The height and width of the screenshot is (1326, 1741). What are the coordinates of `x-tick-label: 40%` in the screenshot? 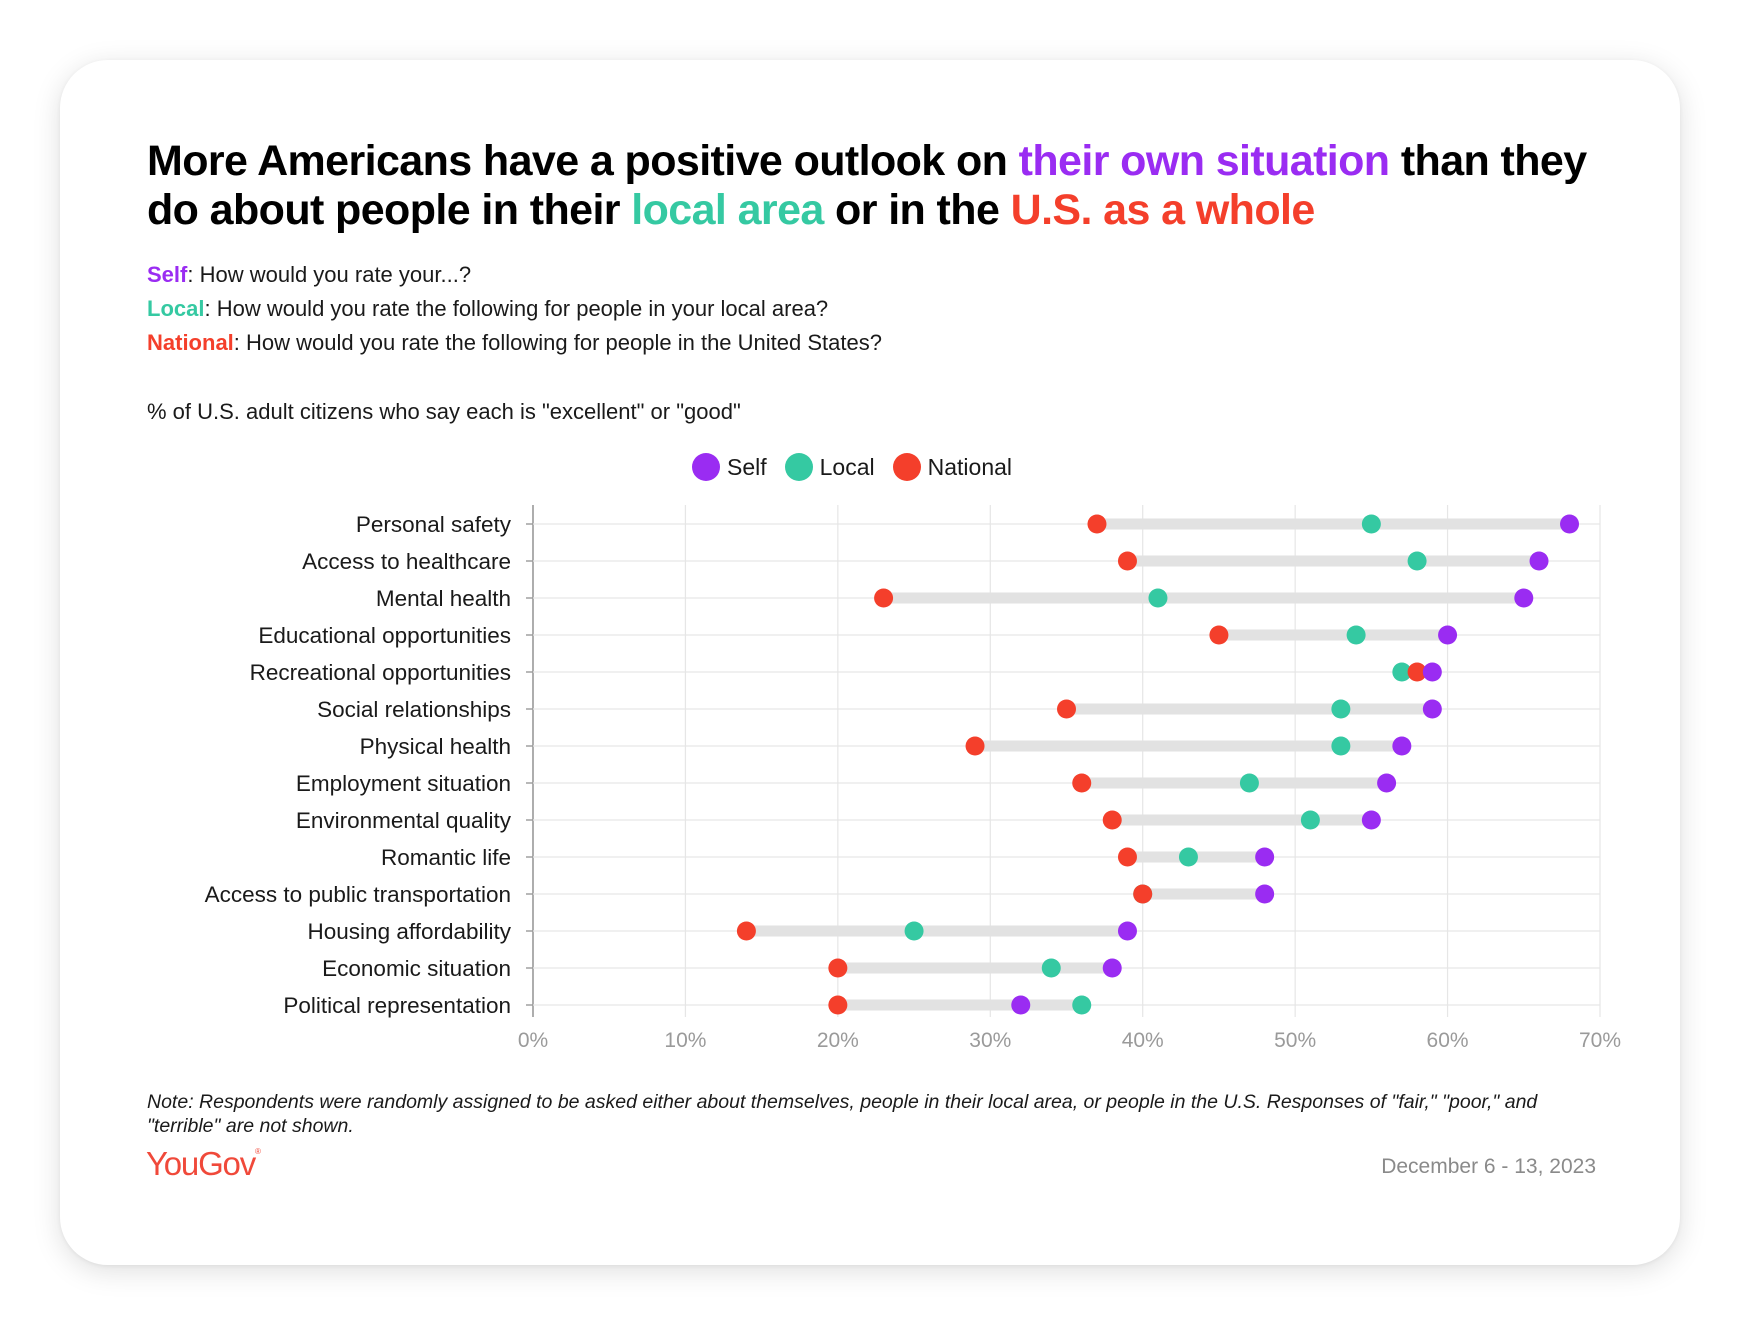 It's located at (1143, 1040).